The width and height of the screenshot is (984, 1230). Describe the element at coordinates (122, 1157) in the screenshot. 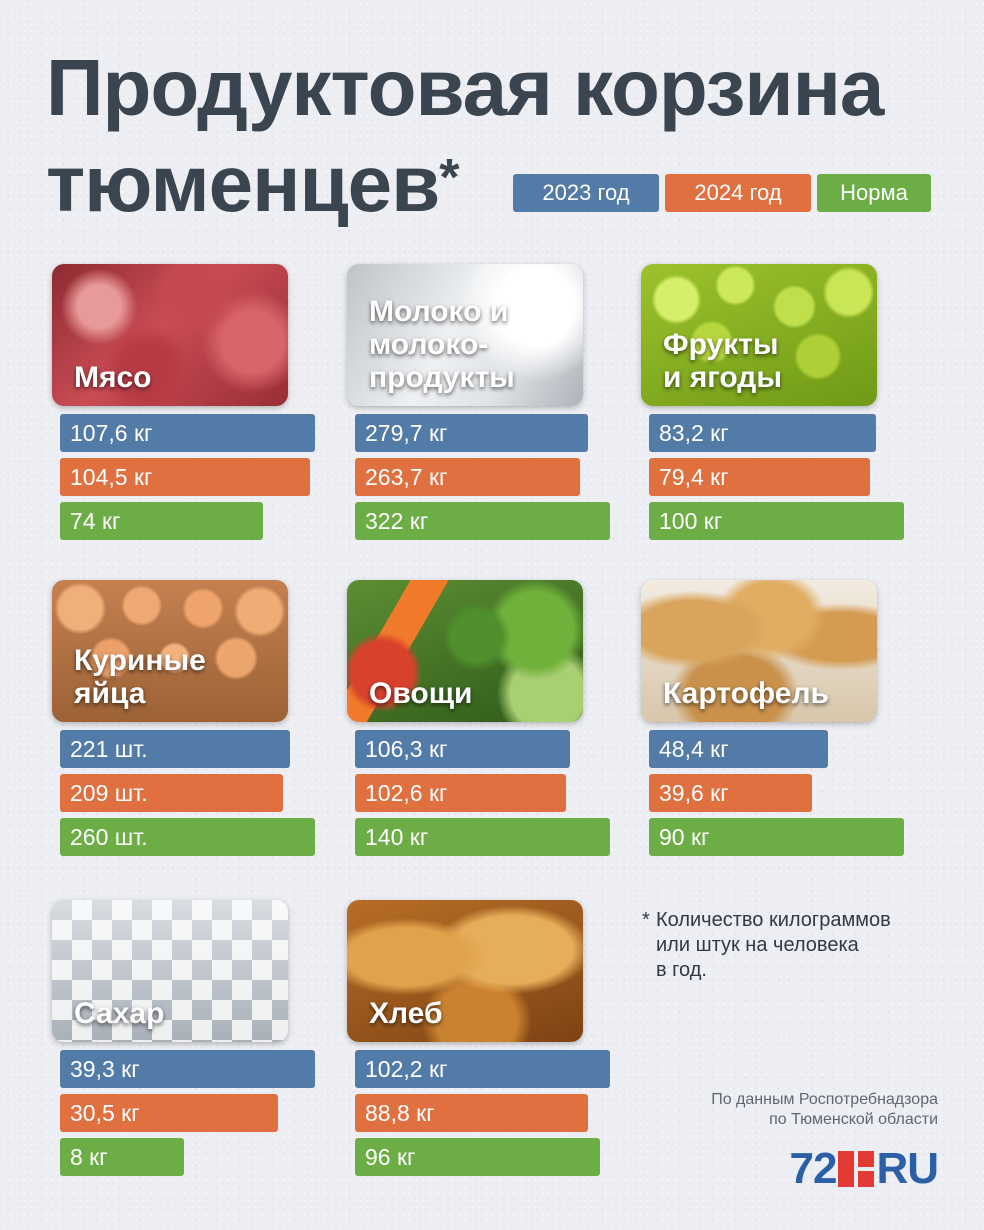

I see `bar-norm: 8 кг` at that location.